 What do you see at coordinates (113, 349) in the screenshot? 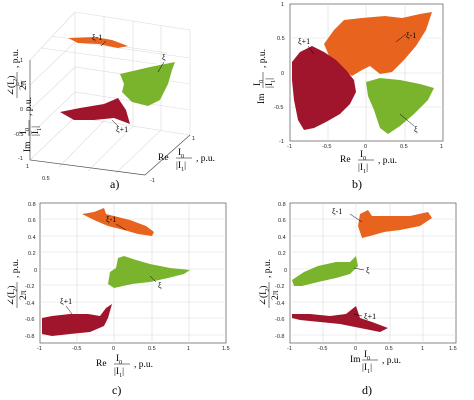
I see `panel-c-xtick: 0` at bounding box center [113, 349].